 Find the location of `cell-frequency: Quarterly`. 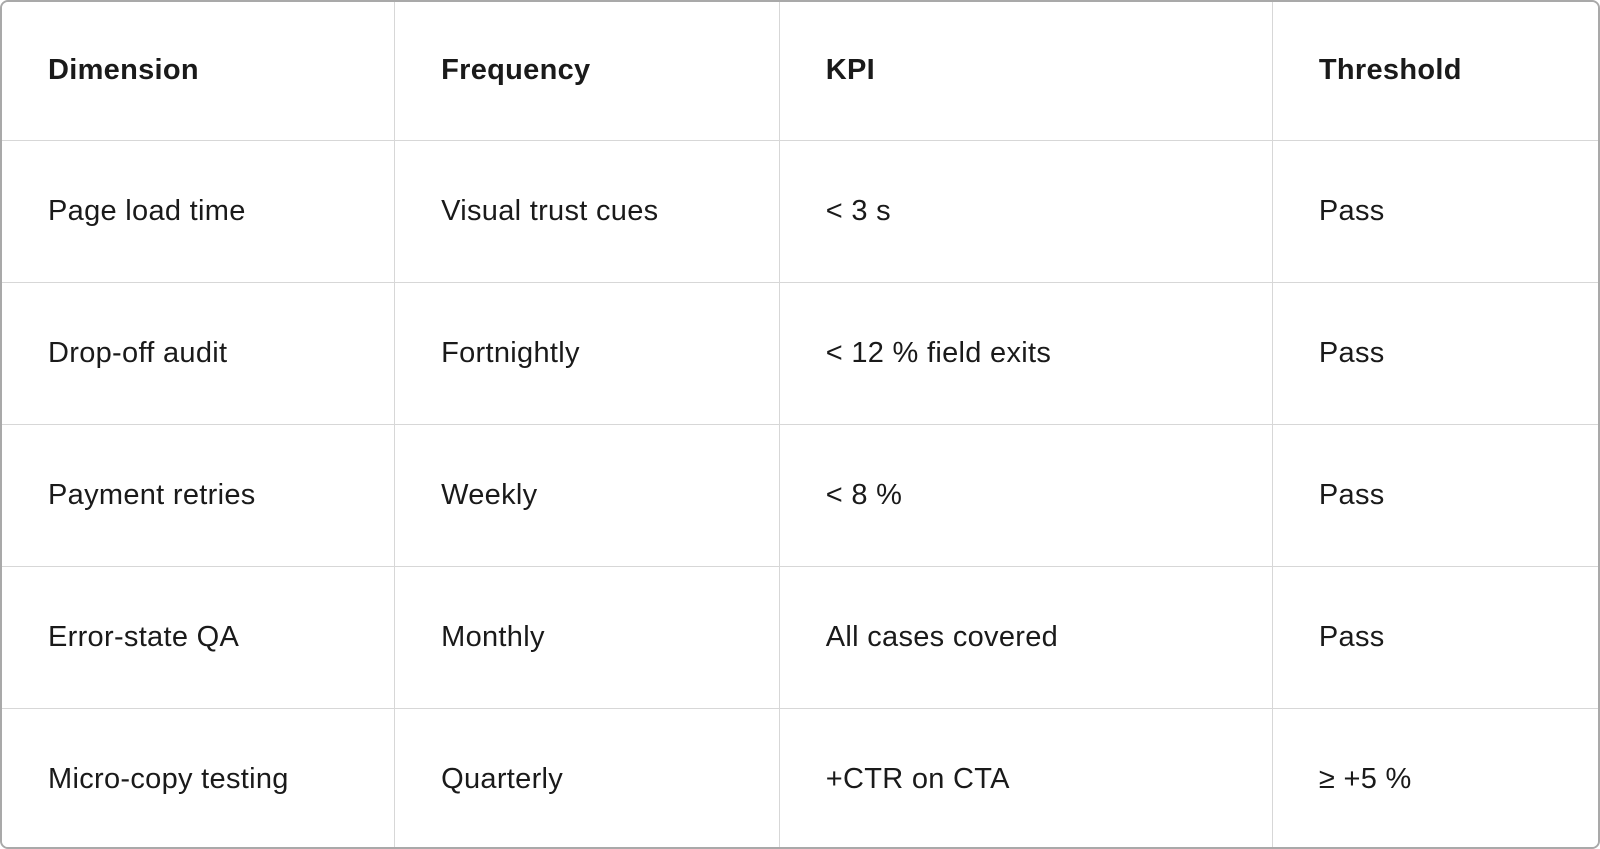

cell-frequency: Quarterly is located at coordinates (587, 777).